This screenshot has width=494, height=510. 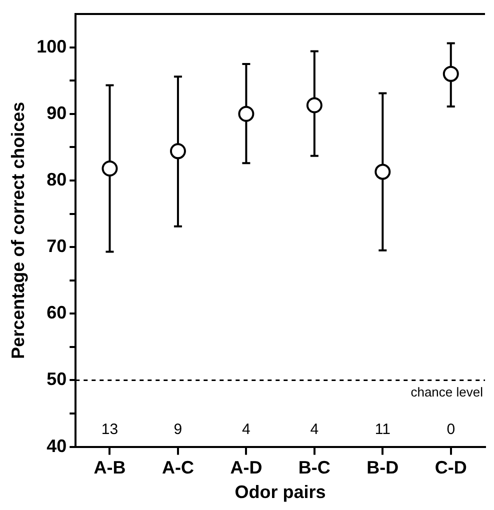 I want to click on x-tick-label: C-D, so click(x=450, y=468).